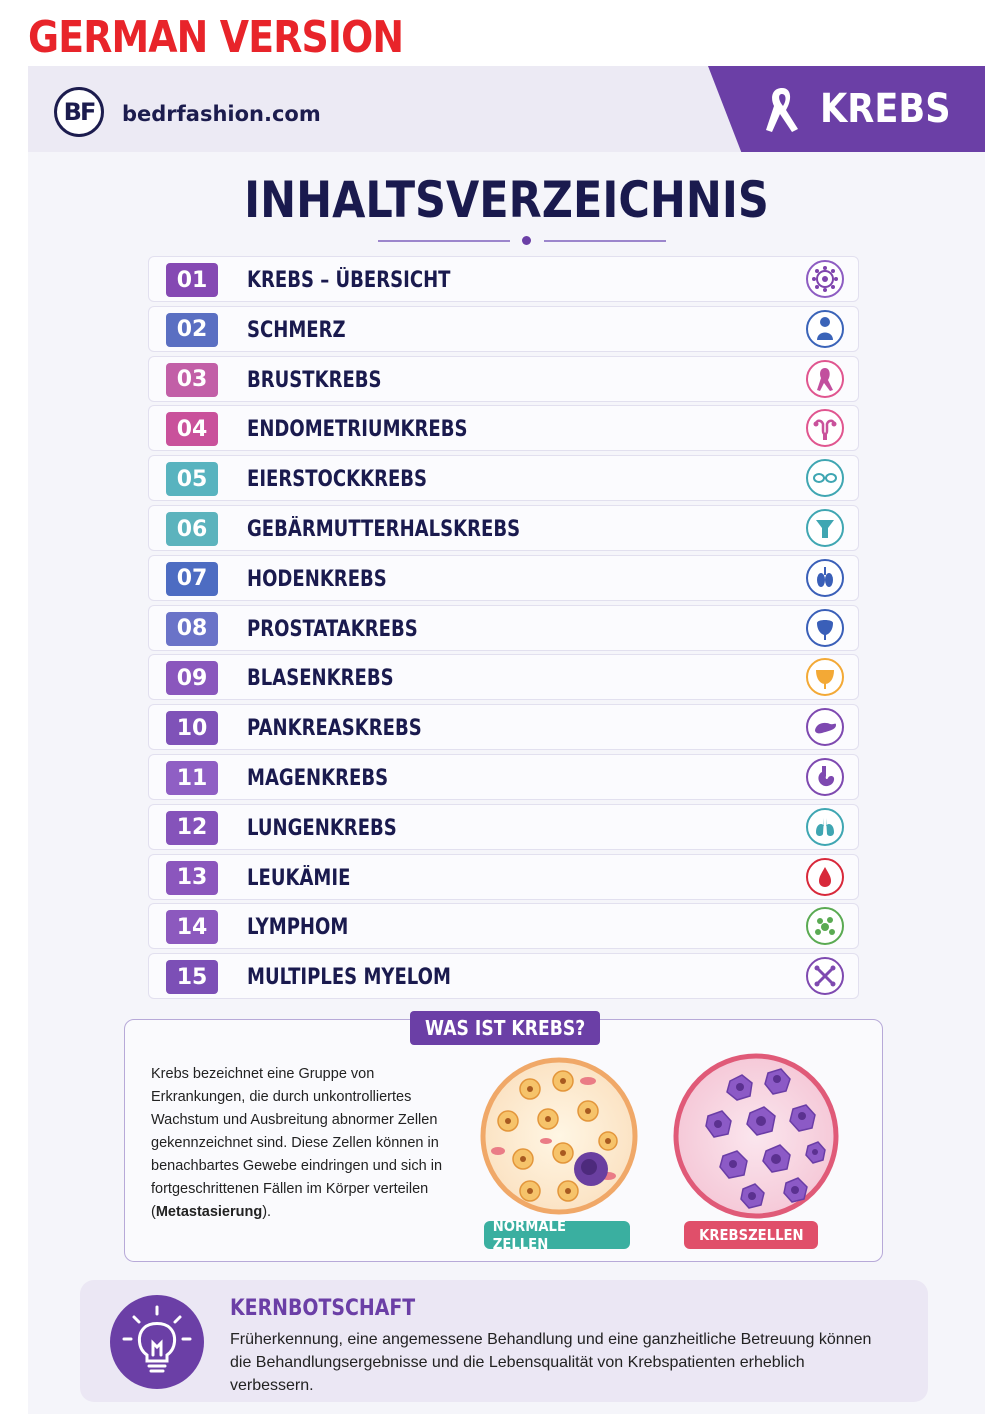 The width and height of the screenshot is (1000, 1414). I want to click on key-message-title: KERNBOTSCHAFT, so click(323, 1308).